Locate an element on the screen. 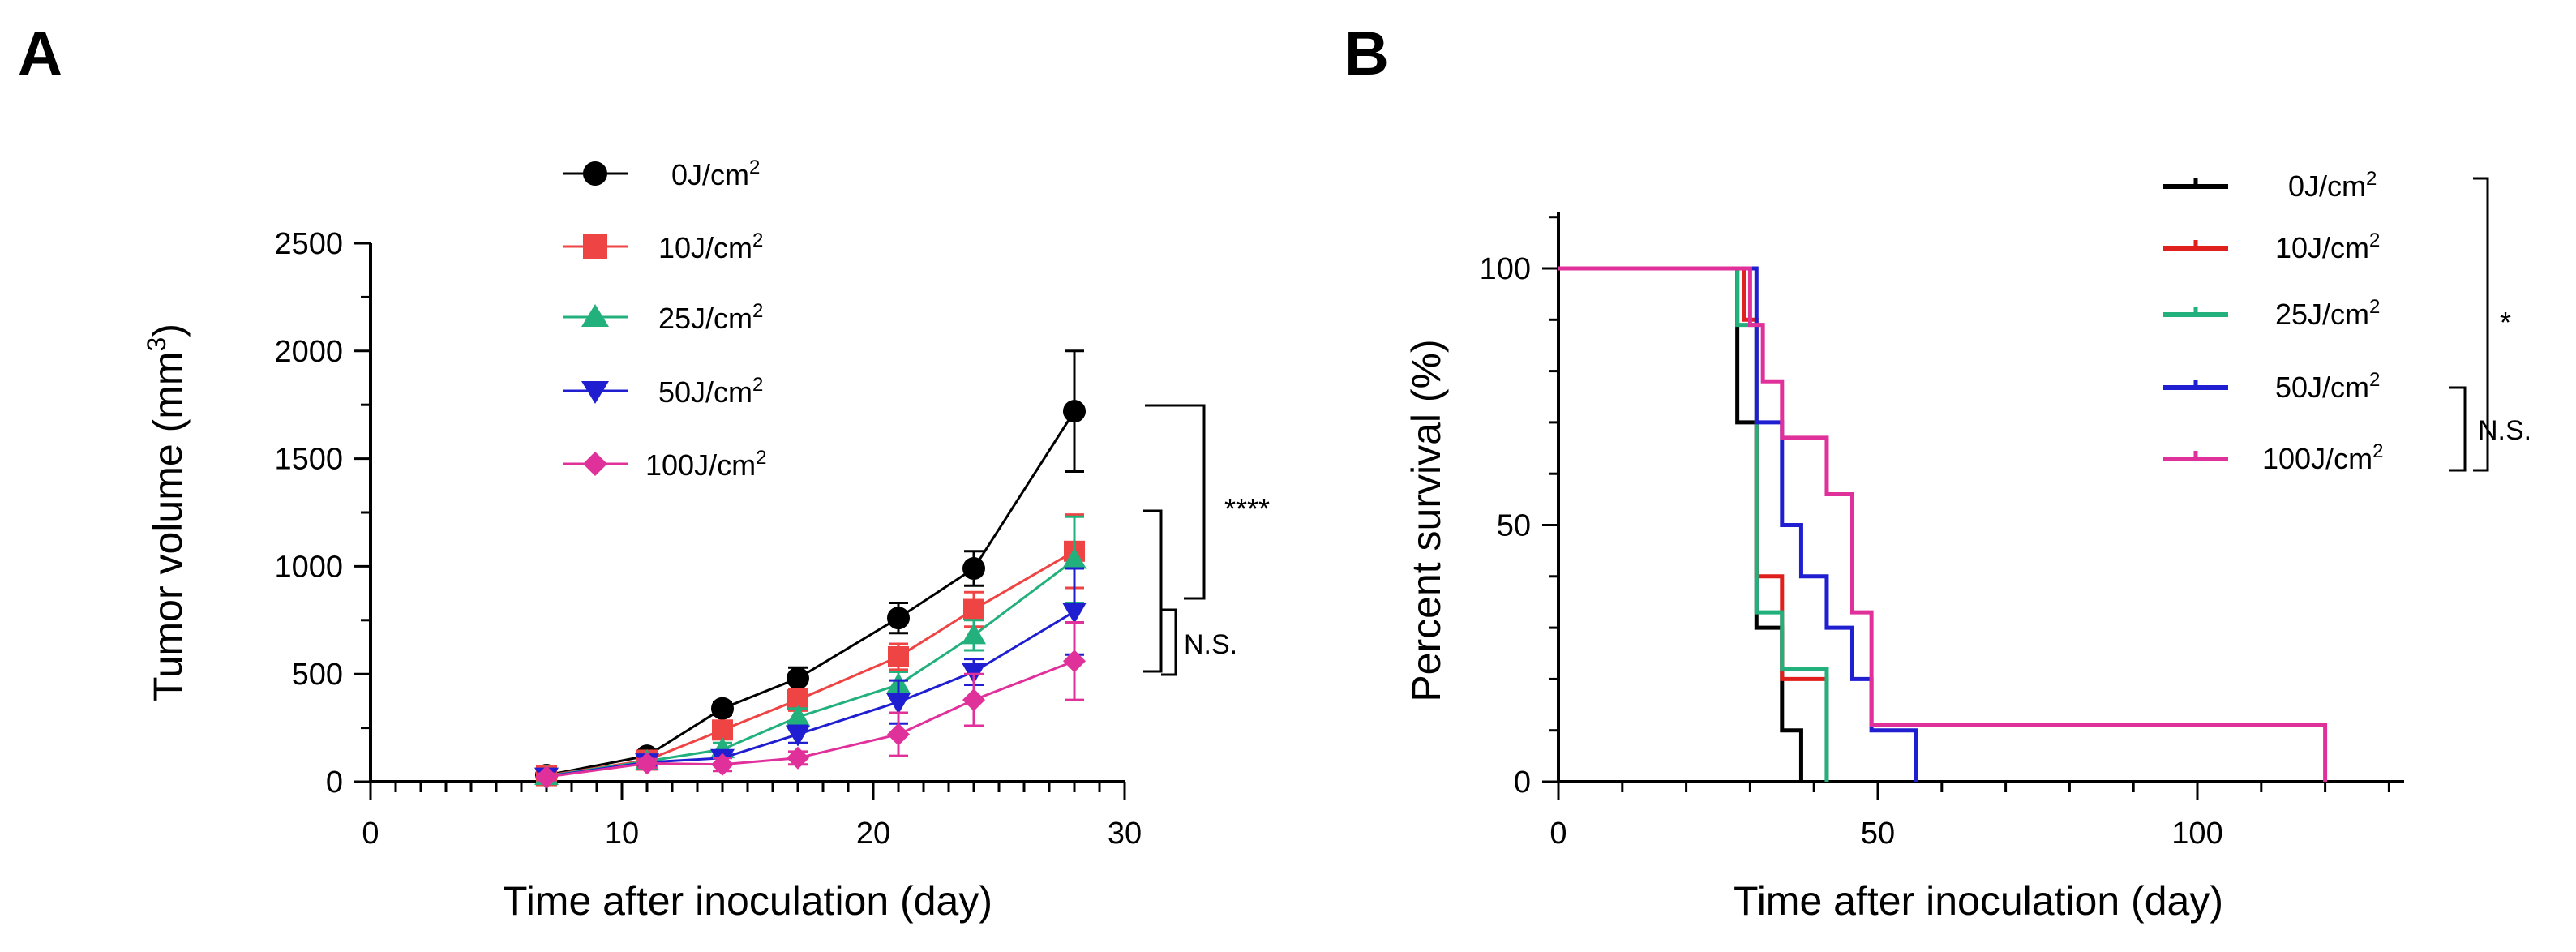 This screenshot has height=952, width=2576. b-y-tick-label: 50 is located at coordinates (1514, 526).